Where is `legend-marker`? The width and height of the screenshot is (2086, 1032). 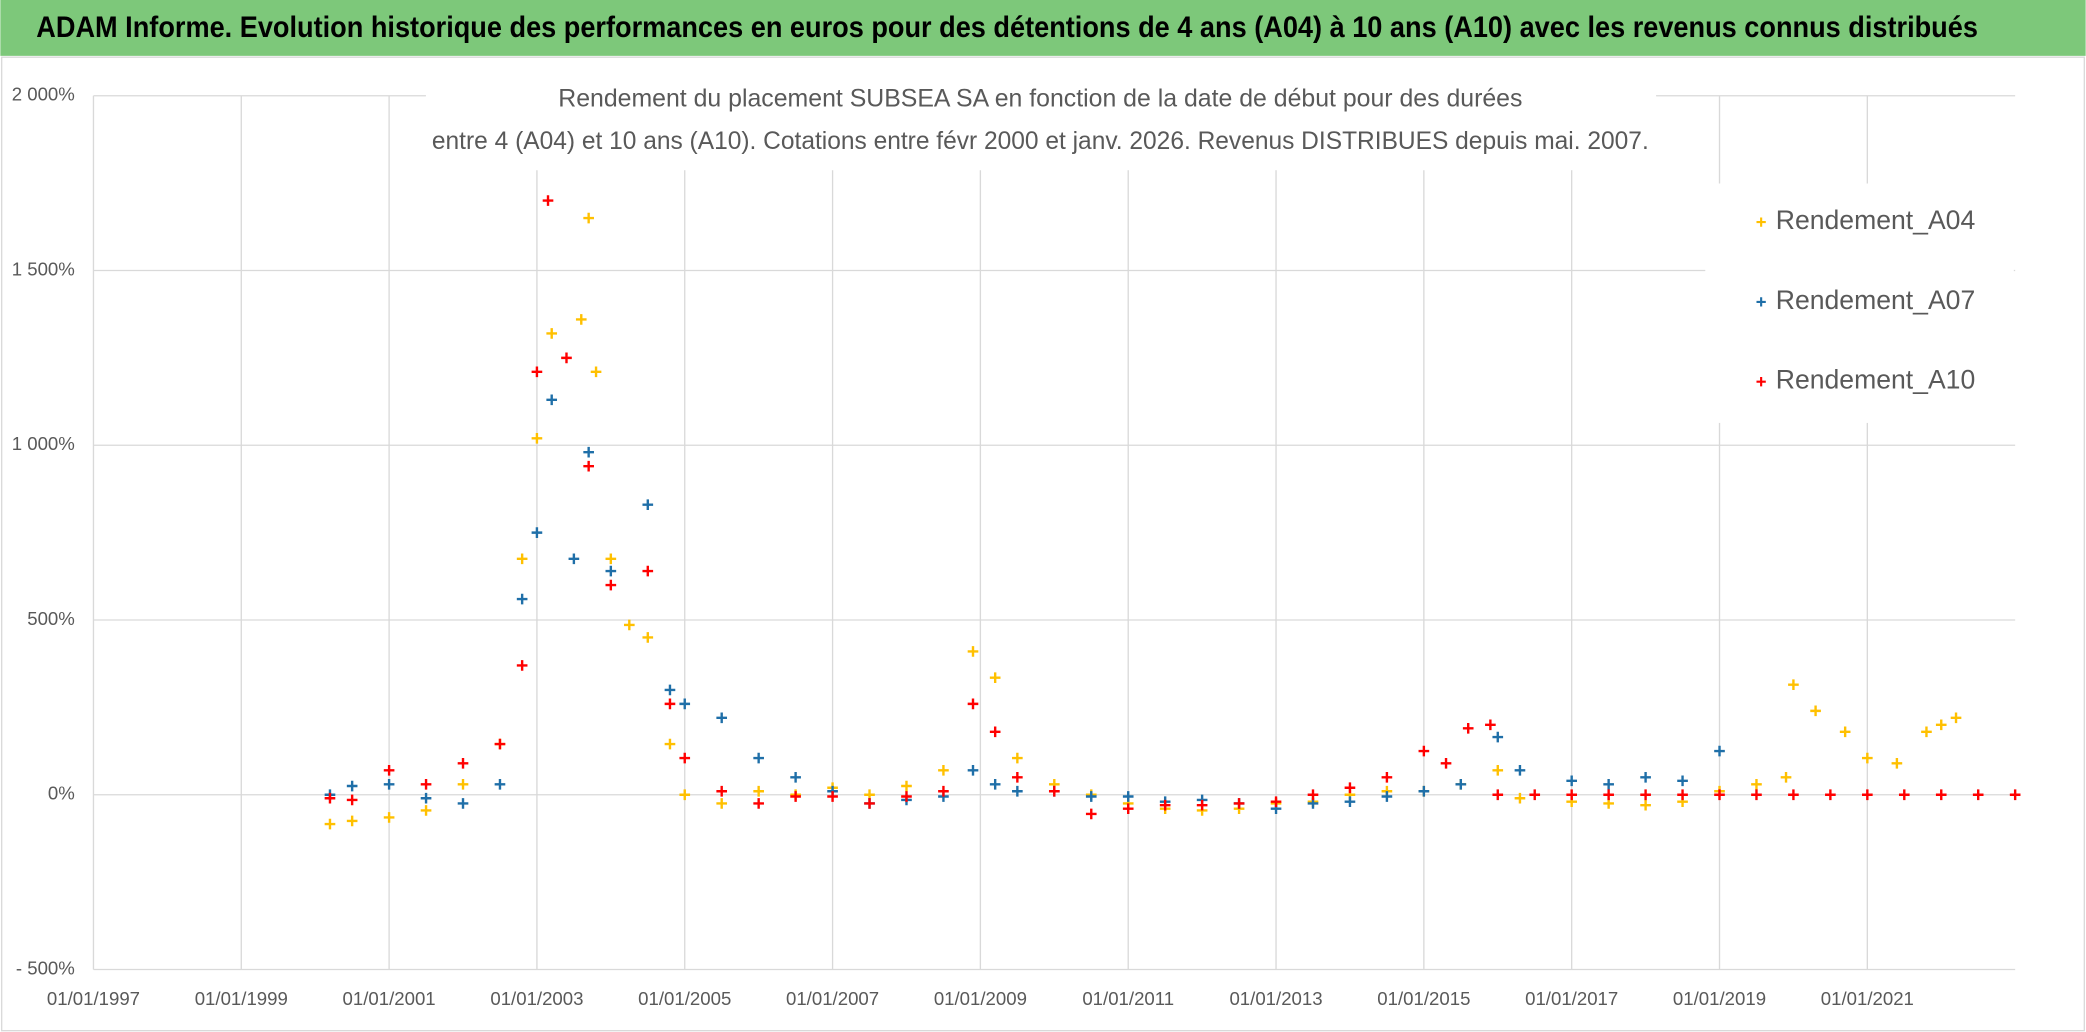 legend-marker is located at coordinates (1761, 222).